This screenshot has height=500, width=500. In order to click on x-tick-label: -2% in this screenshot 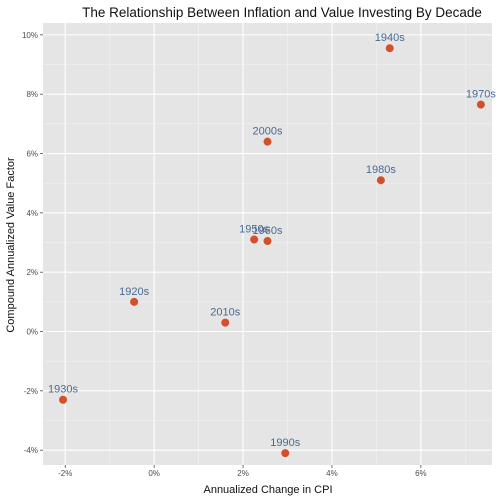, I will do `click(65, 473)`.